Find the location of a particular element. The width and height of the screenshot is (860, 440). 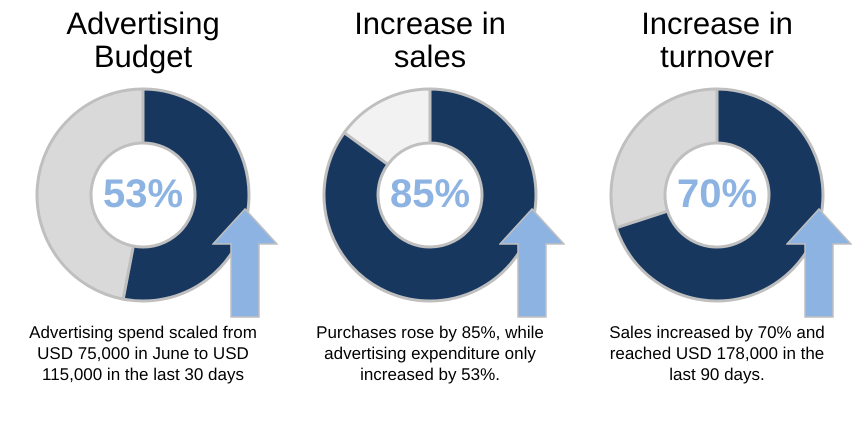

text: Sales increased by 70% and reached USD 178,000 in the last 90 days. is located at coordinates (717, 353).